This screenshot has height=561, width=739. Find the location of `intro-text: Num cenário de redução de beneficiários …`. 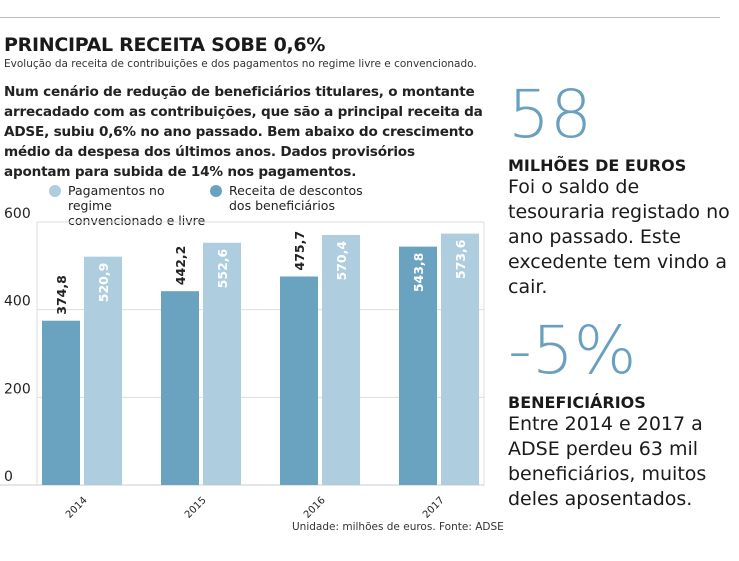

intro-text: Num cenário de redução de beneficiários … is located at coordinates (243, 132).